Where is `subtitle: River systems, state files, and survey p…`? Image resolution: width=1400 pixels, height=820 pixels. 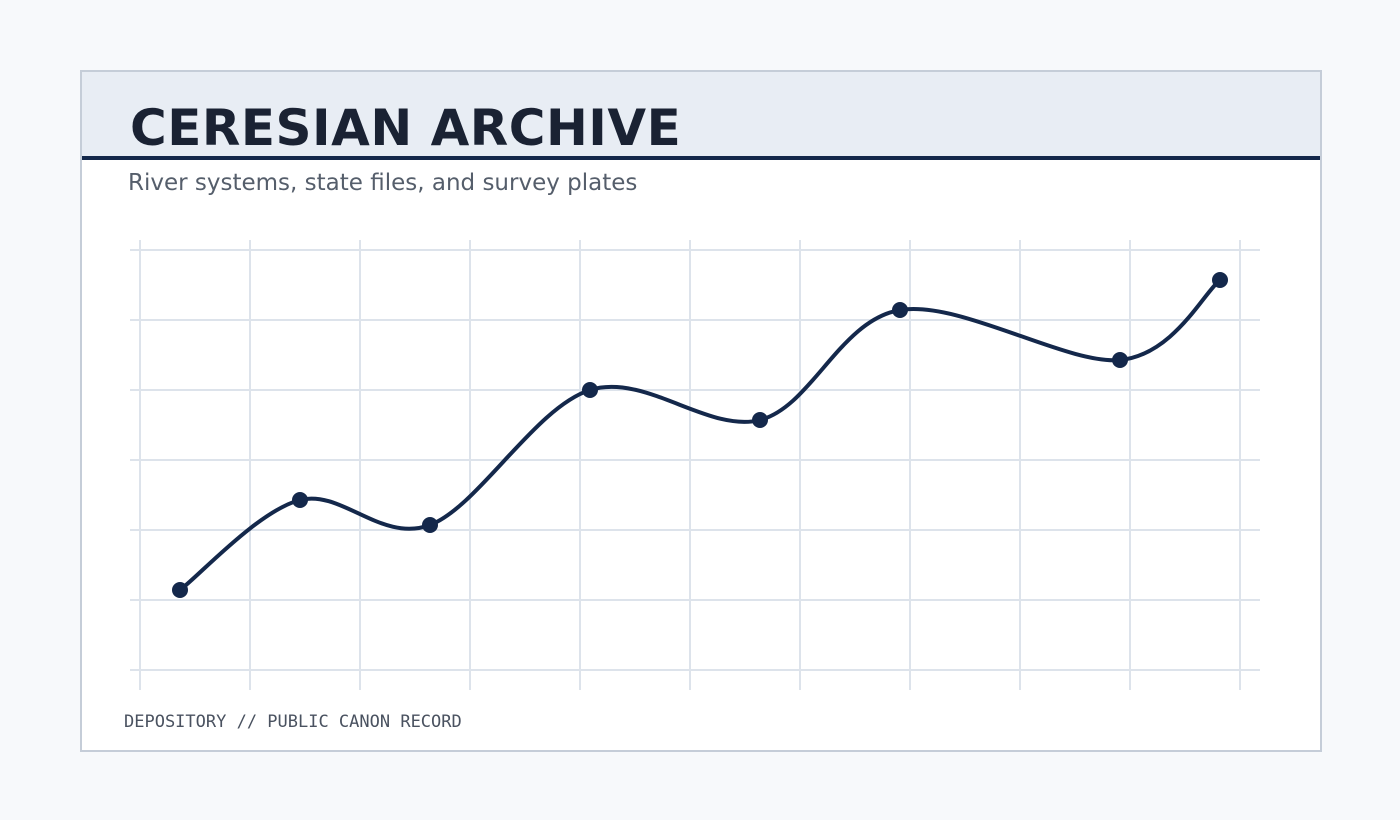
subtitle: River systems, state files, and survey p… is located at coordinates (383, 183).